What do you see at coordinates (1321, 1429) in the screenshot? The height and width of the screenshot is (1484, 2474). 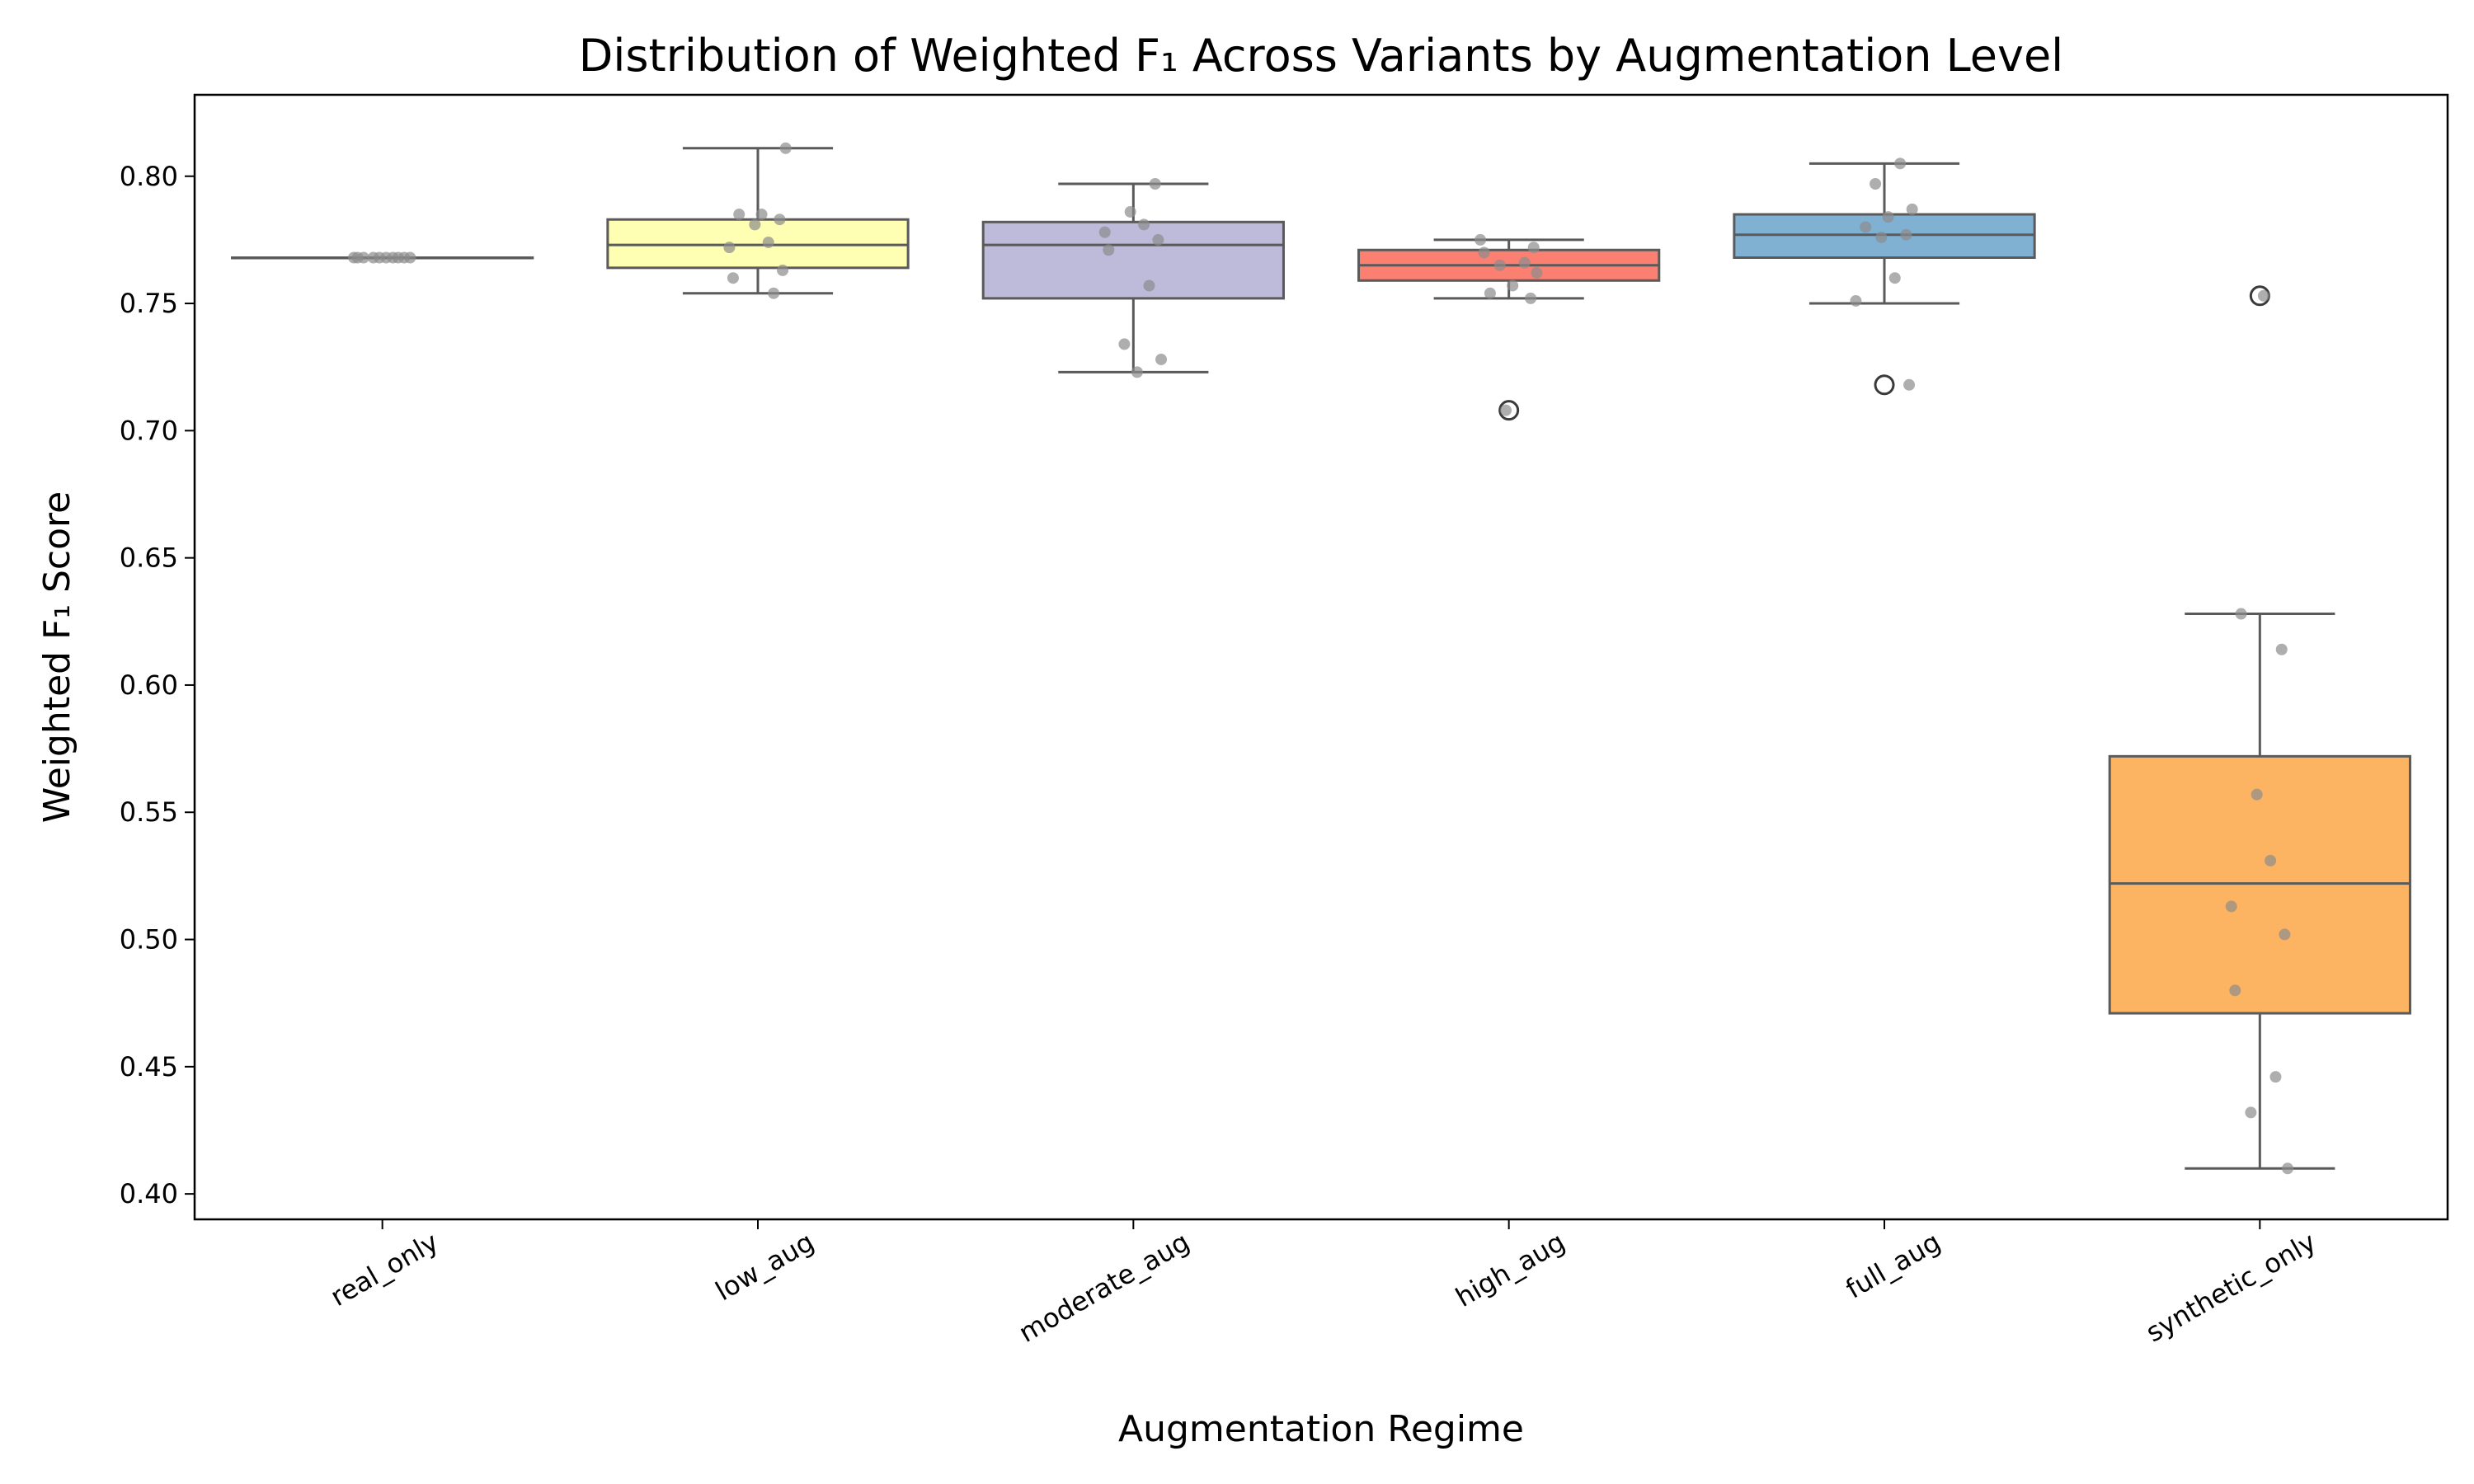 I see `x-axis-title: Augmentation Regime` at bounding box center [1321, 1429].